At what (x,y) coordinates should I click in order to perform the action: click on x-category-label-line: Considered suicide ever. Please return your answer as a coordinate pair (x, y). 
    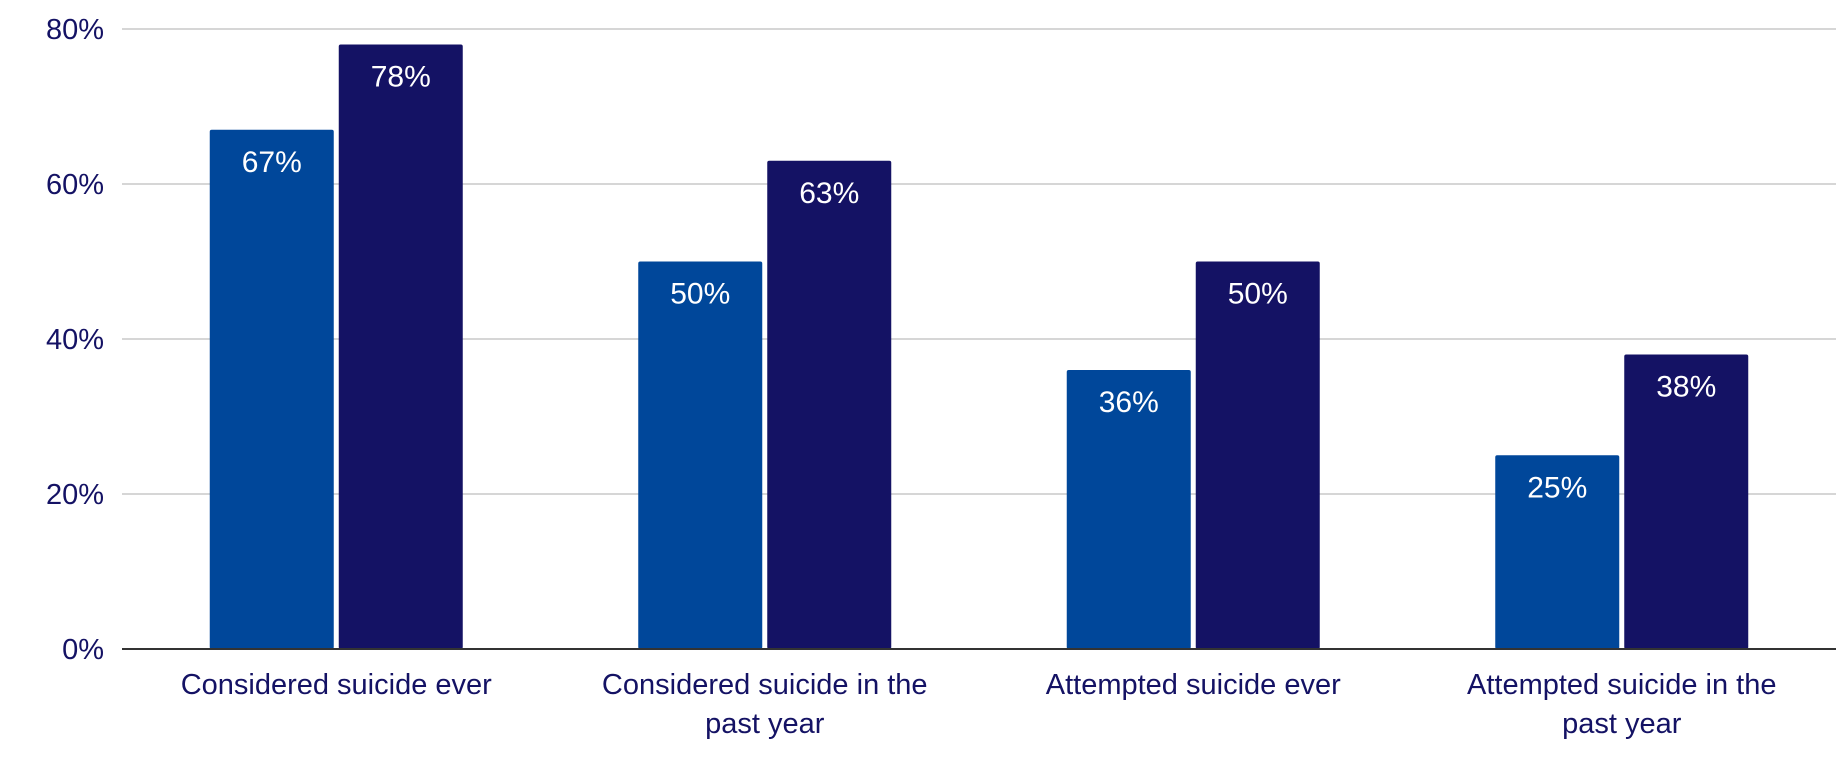
    Looking at the image, I should click on (336, 685).